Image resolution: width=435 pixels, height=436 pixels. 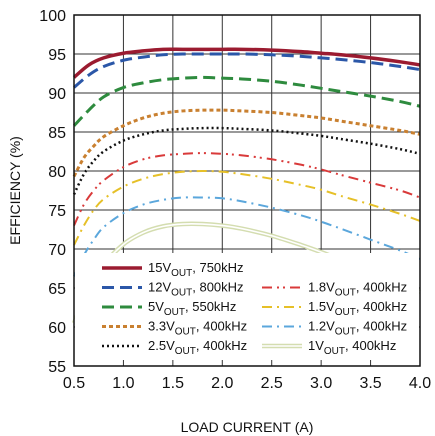 What do you see at coordinates (57, 250) in the screenshot?
I see `y-tick-label: 70` at bounding box center [57, 250].